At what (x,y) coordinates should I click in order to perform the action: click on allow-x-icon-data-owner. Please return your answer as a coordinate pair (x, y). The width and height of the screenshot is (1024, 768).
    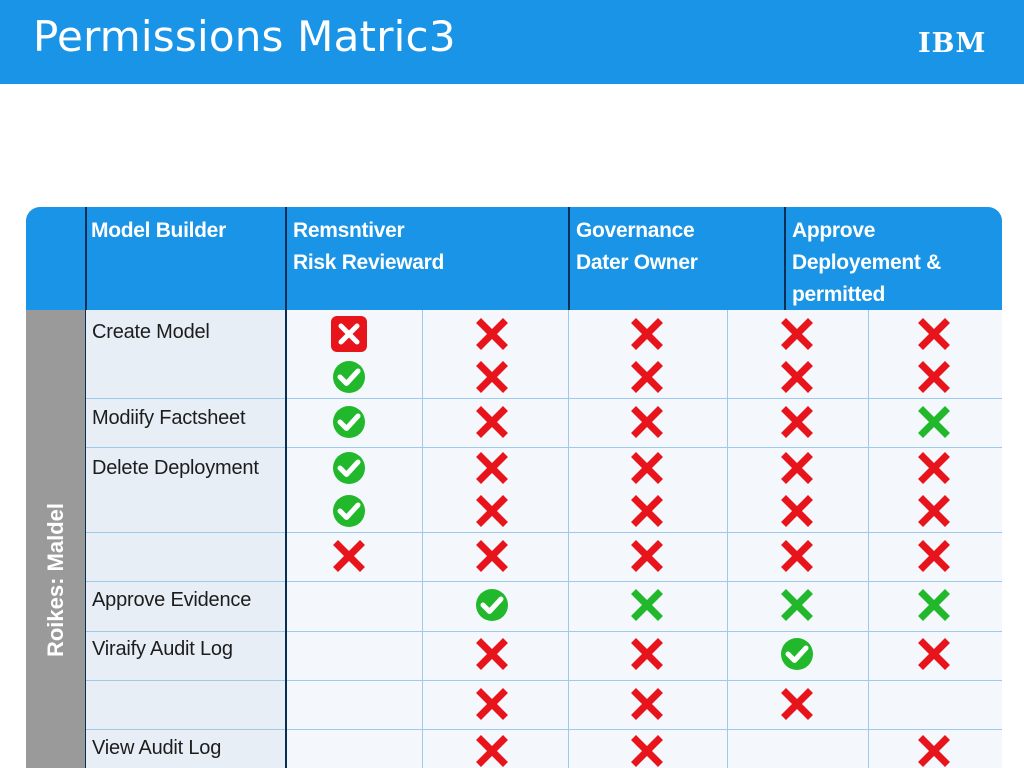
    Looking at the image, I should click on (647, 605).